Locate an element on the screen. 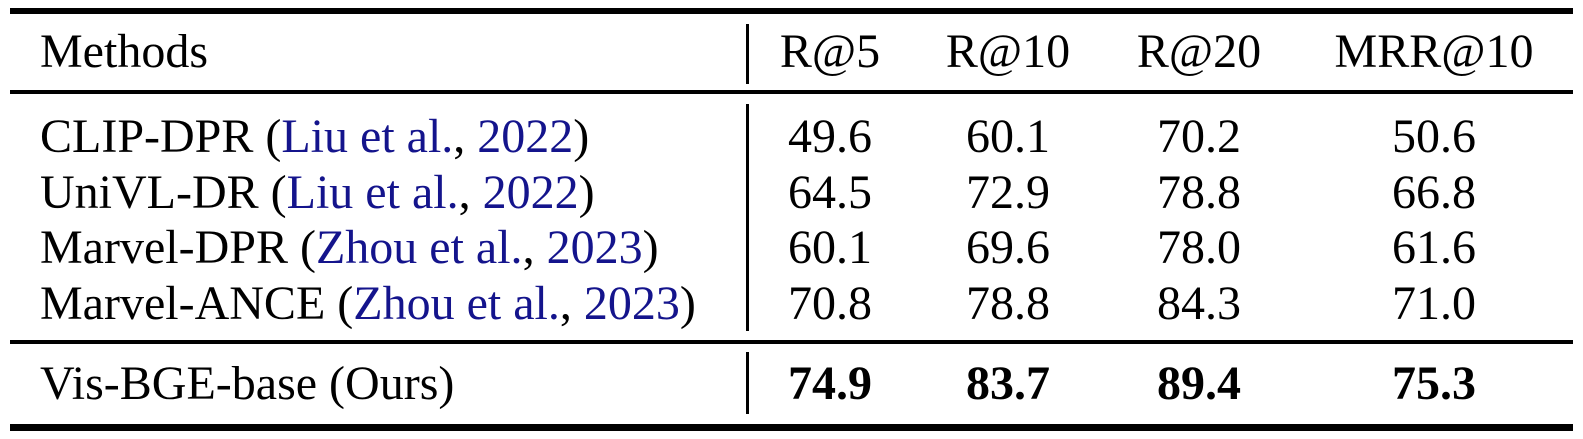  value-r-at-10: 78.8 is located at coordinates (1008, 303).